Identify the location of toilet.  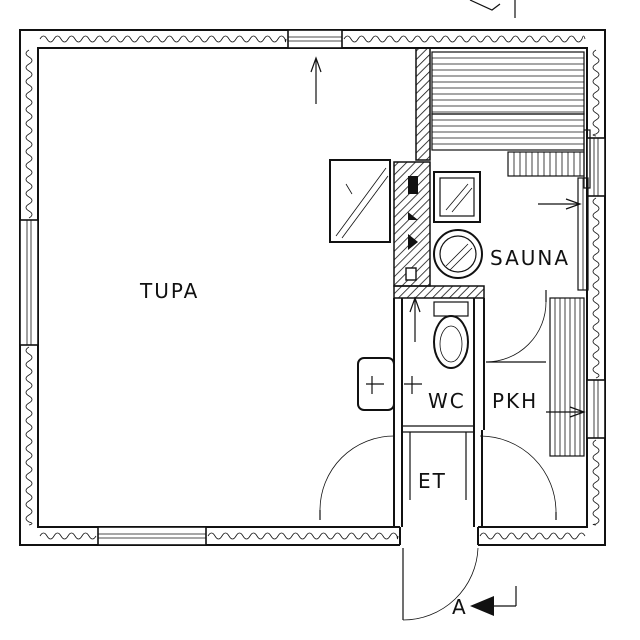
(451, 335).